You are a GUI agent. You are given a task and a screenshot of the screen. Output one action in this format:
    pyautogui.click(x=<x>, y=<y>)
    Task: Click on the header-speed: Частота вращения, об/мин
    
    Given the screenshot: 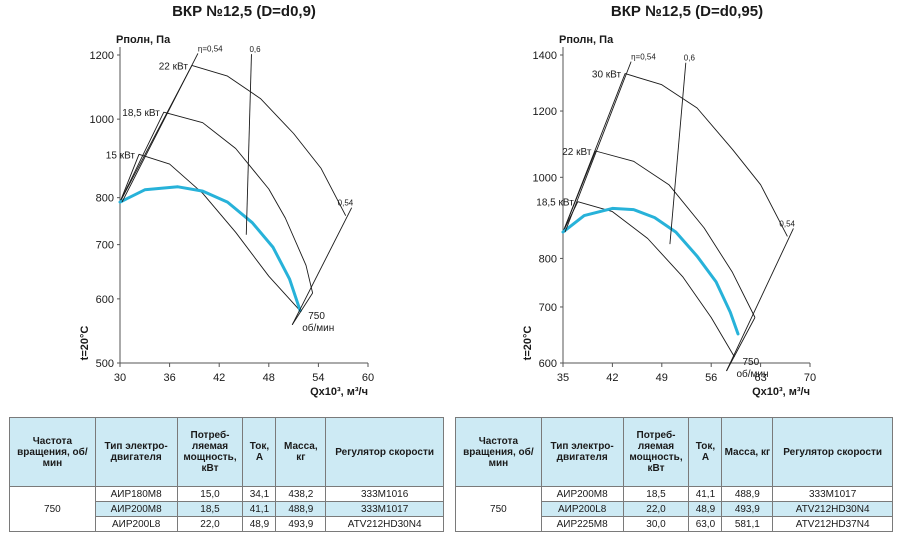 What is the action you would take?
    pyautogui.click(x=52, y=452)
    